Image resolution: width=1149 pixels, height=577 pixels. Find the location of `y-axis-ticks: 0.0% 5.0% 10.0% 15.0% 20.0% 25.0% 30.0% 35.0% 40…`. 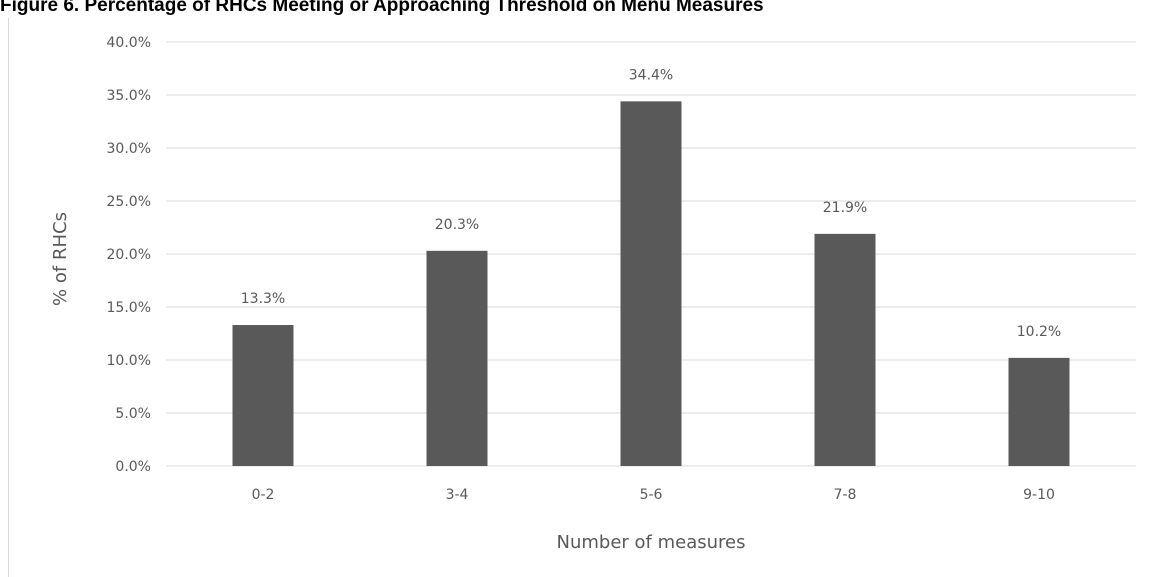

y-axis-ticks: 0.0% 5.0% 10.0% 15.0% 20.0% 25.0% 30.0% 35.0% 40… is located at coordinates (129, 255).